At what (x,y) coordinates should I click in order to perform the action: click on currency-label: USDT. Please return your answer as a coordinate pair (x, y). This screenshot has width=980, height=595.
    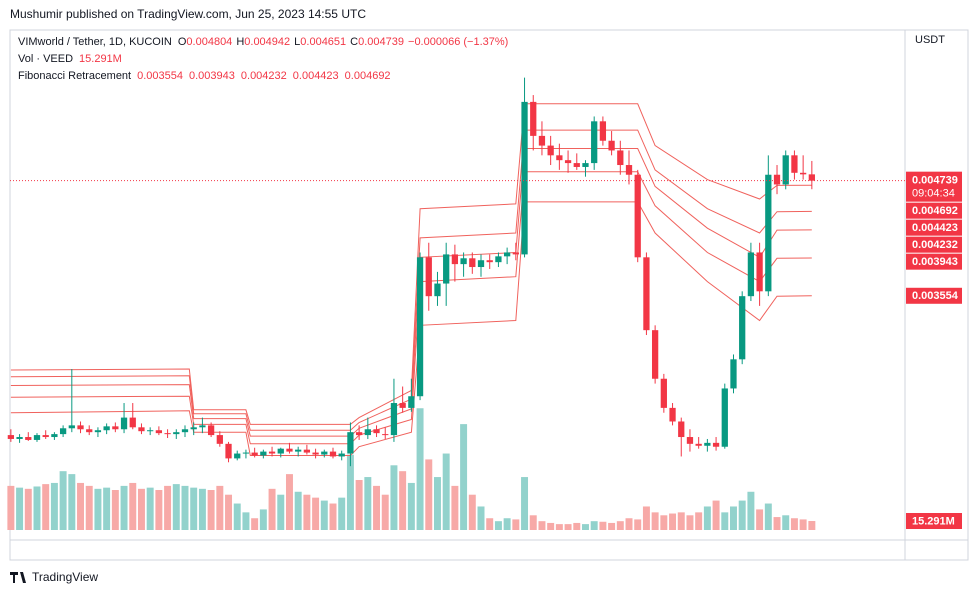
    Looking at the image, I should click on (930, 40).